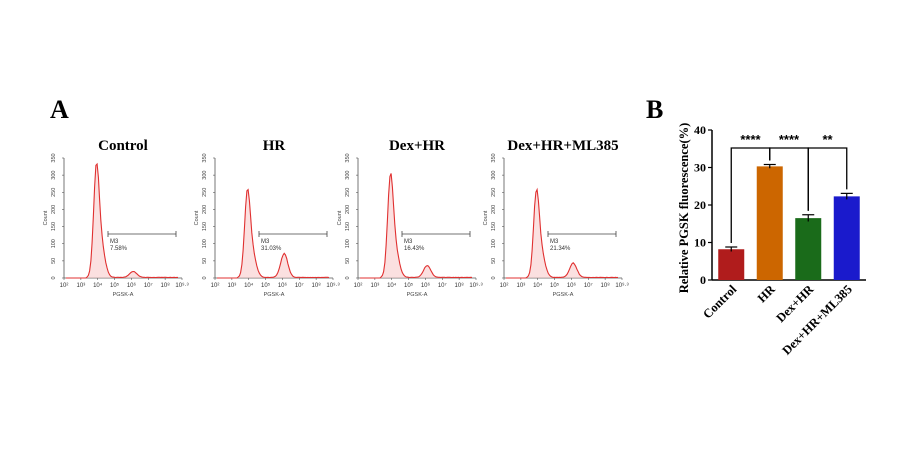 The image size is (900, 450). I want to click on bar-y-tick-label: 0, so click(703, 280).